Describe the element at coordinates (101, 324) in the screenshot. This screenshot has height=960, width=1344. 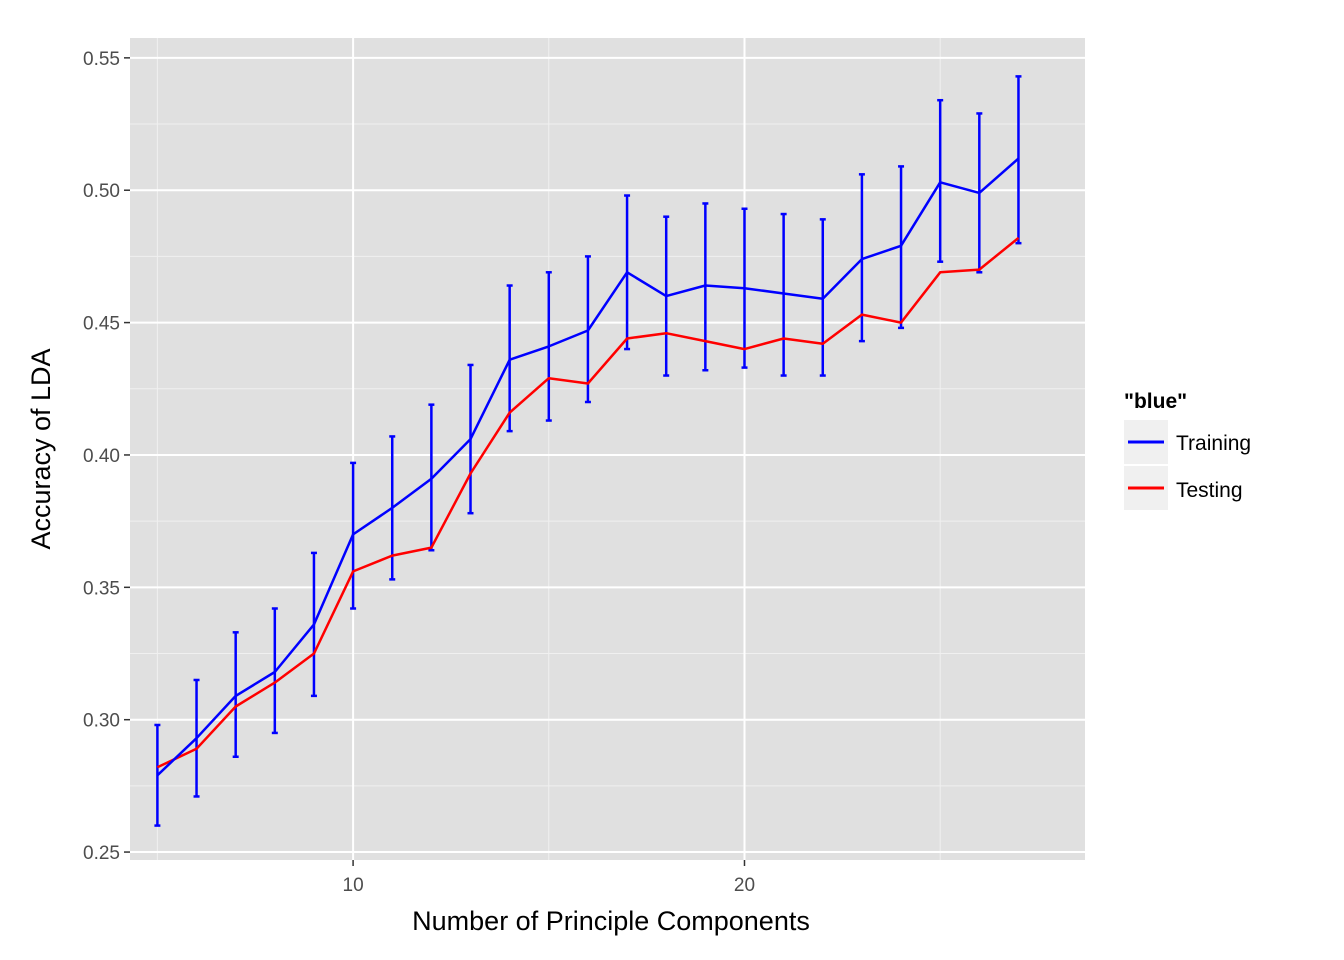
I see `y-tick-label: 0.45` at that location.